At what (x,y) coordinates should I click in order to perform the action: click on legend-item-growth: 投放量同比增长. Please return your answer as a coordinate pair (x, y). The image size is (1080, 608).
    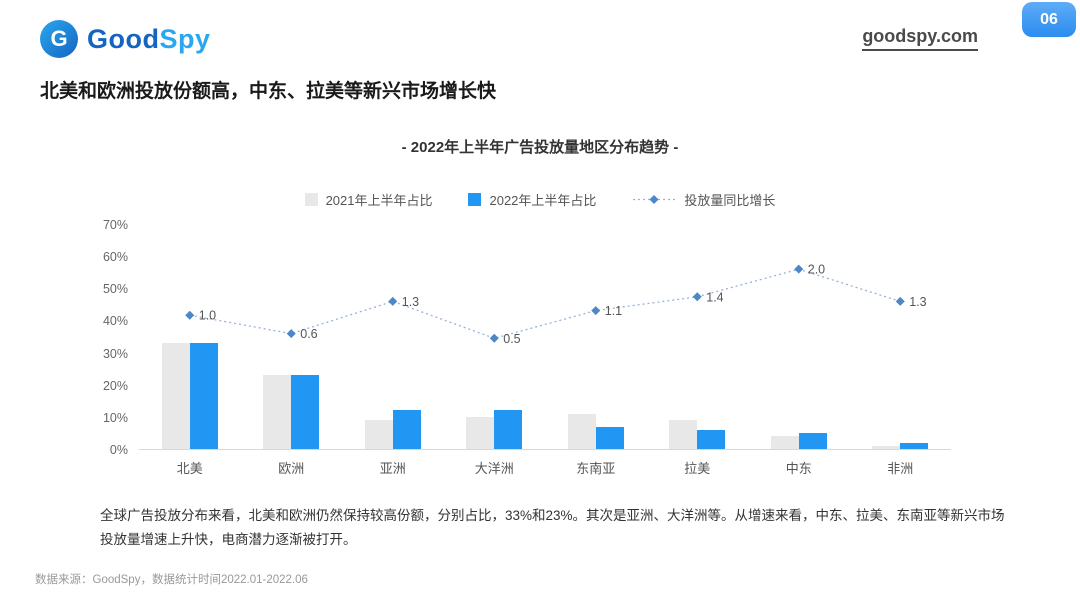
    Looking at the image, I should click on (703, 199).